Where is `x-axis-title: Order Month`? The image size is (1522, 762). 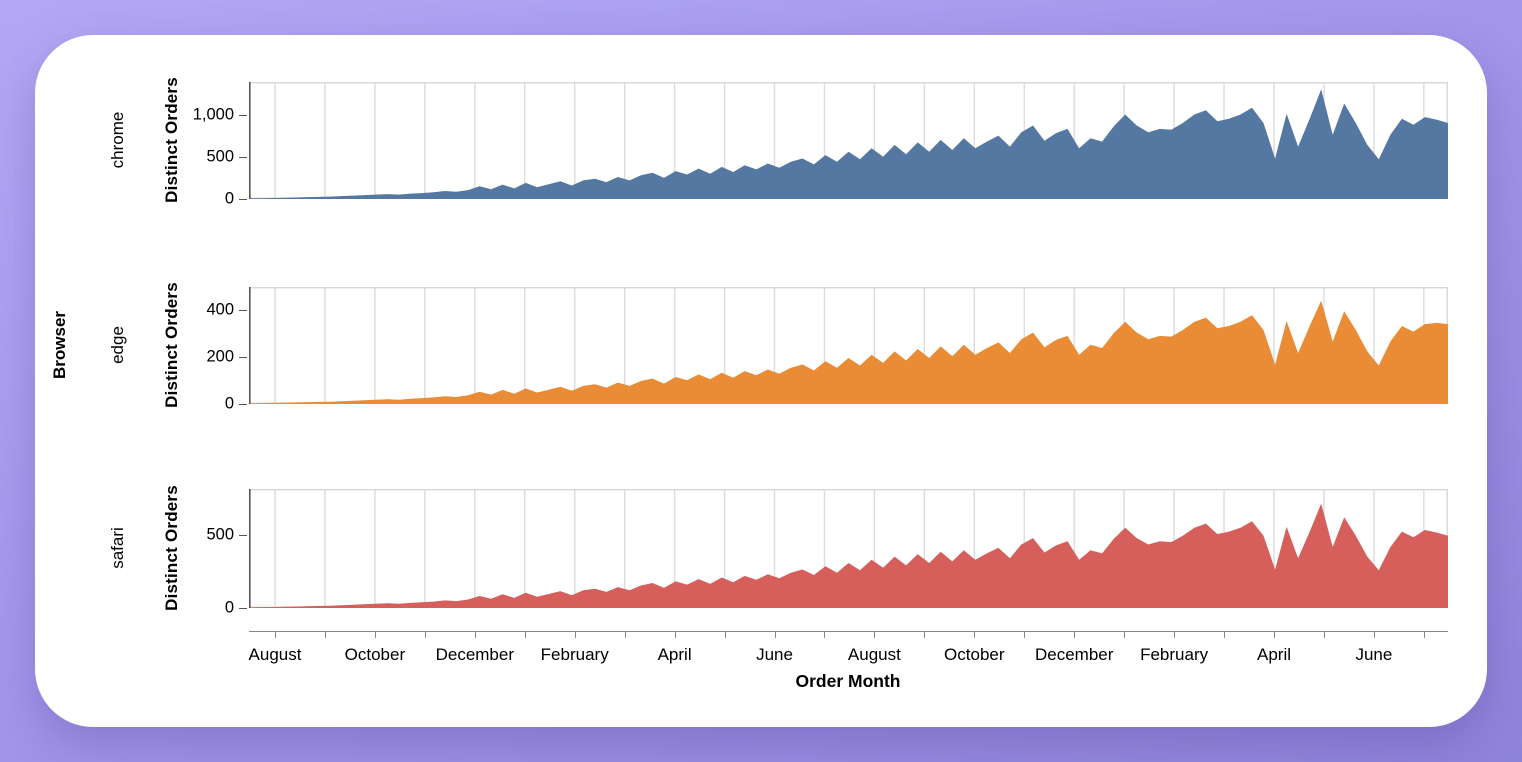 x-axis-title: Order Month is located at coordinates (848, 681).